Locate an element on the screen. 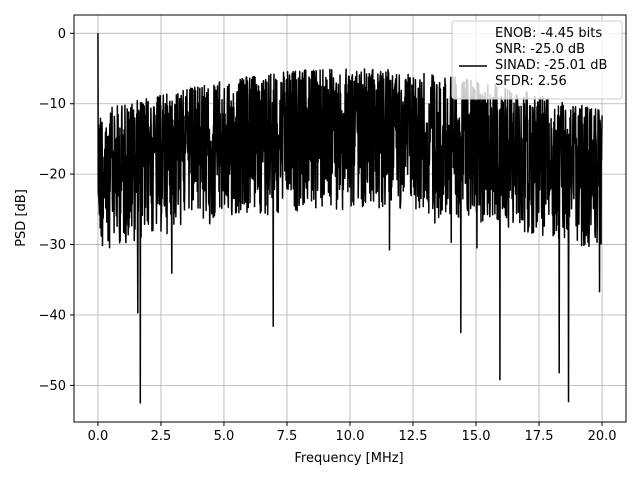 The height and width of the screenshot is (480, 640). x-tick-label: 12.5 is located at coordinates (413, 436).